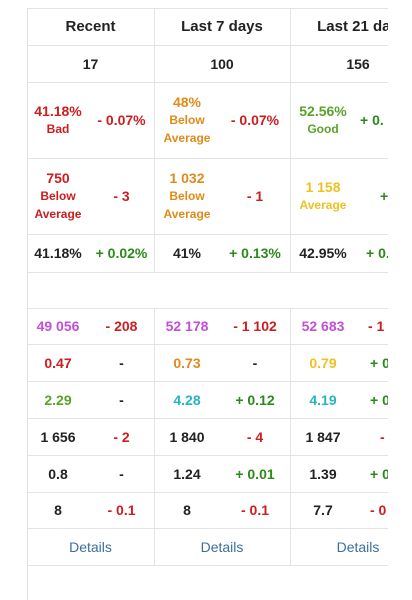  Describe the element at coordinates (255, 436) in the screenshot. I see `stat-delta: - 4` at that location.